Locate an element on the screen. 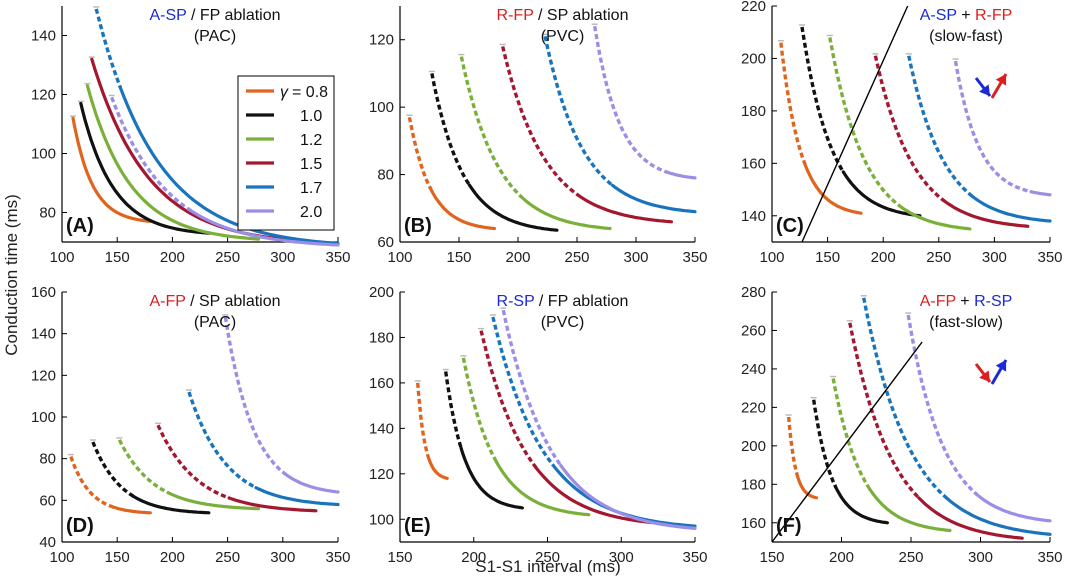  x-tick-label-D: 150 is located at coordinates (117, 557).